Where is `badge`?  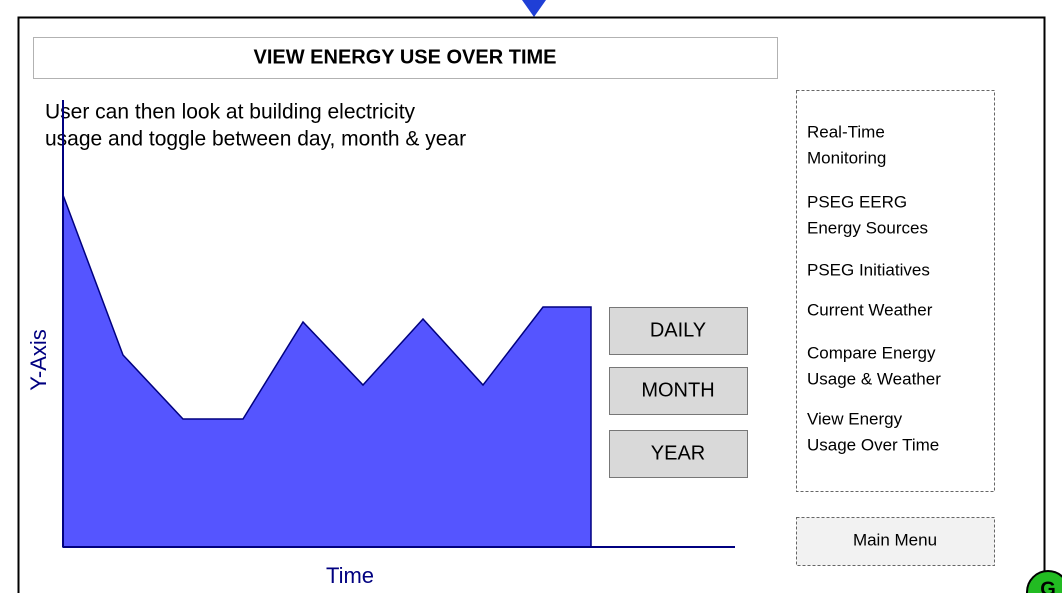 badge is located at coordinates (1044, 581).